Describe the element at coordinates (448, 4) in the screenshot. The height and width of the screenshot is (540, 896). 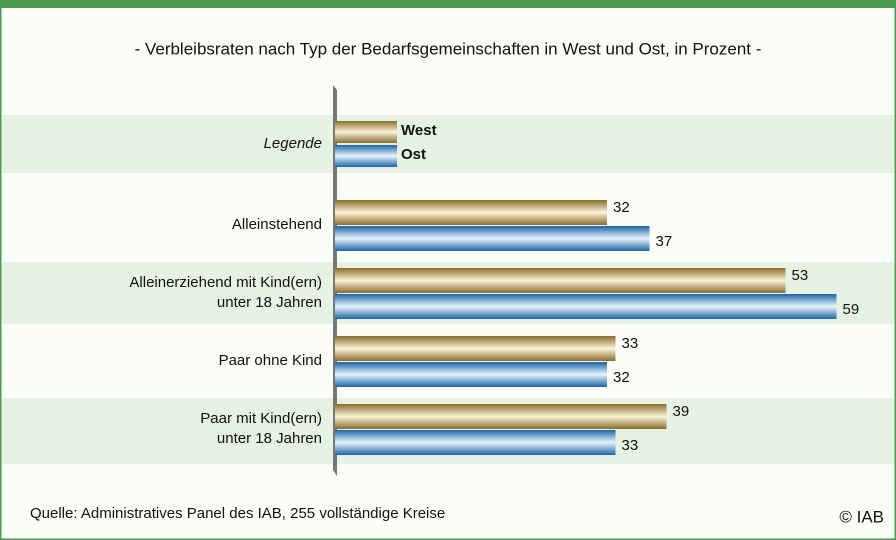
I see `header-band` at that location.